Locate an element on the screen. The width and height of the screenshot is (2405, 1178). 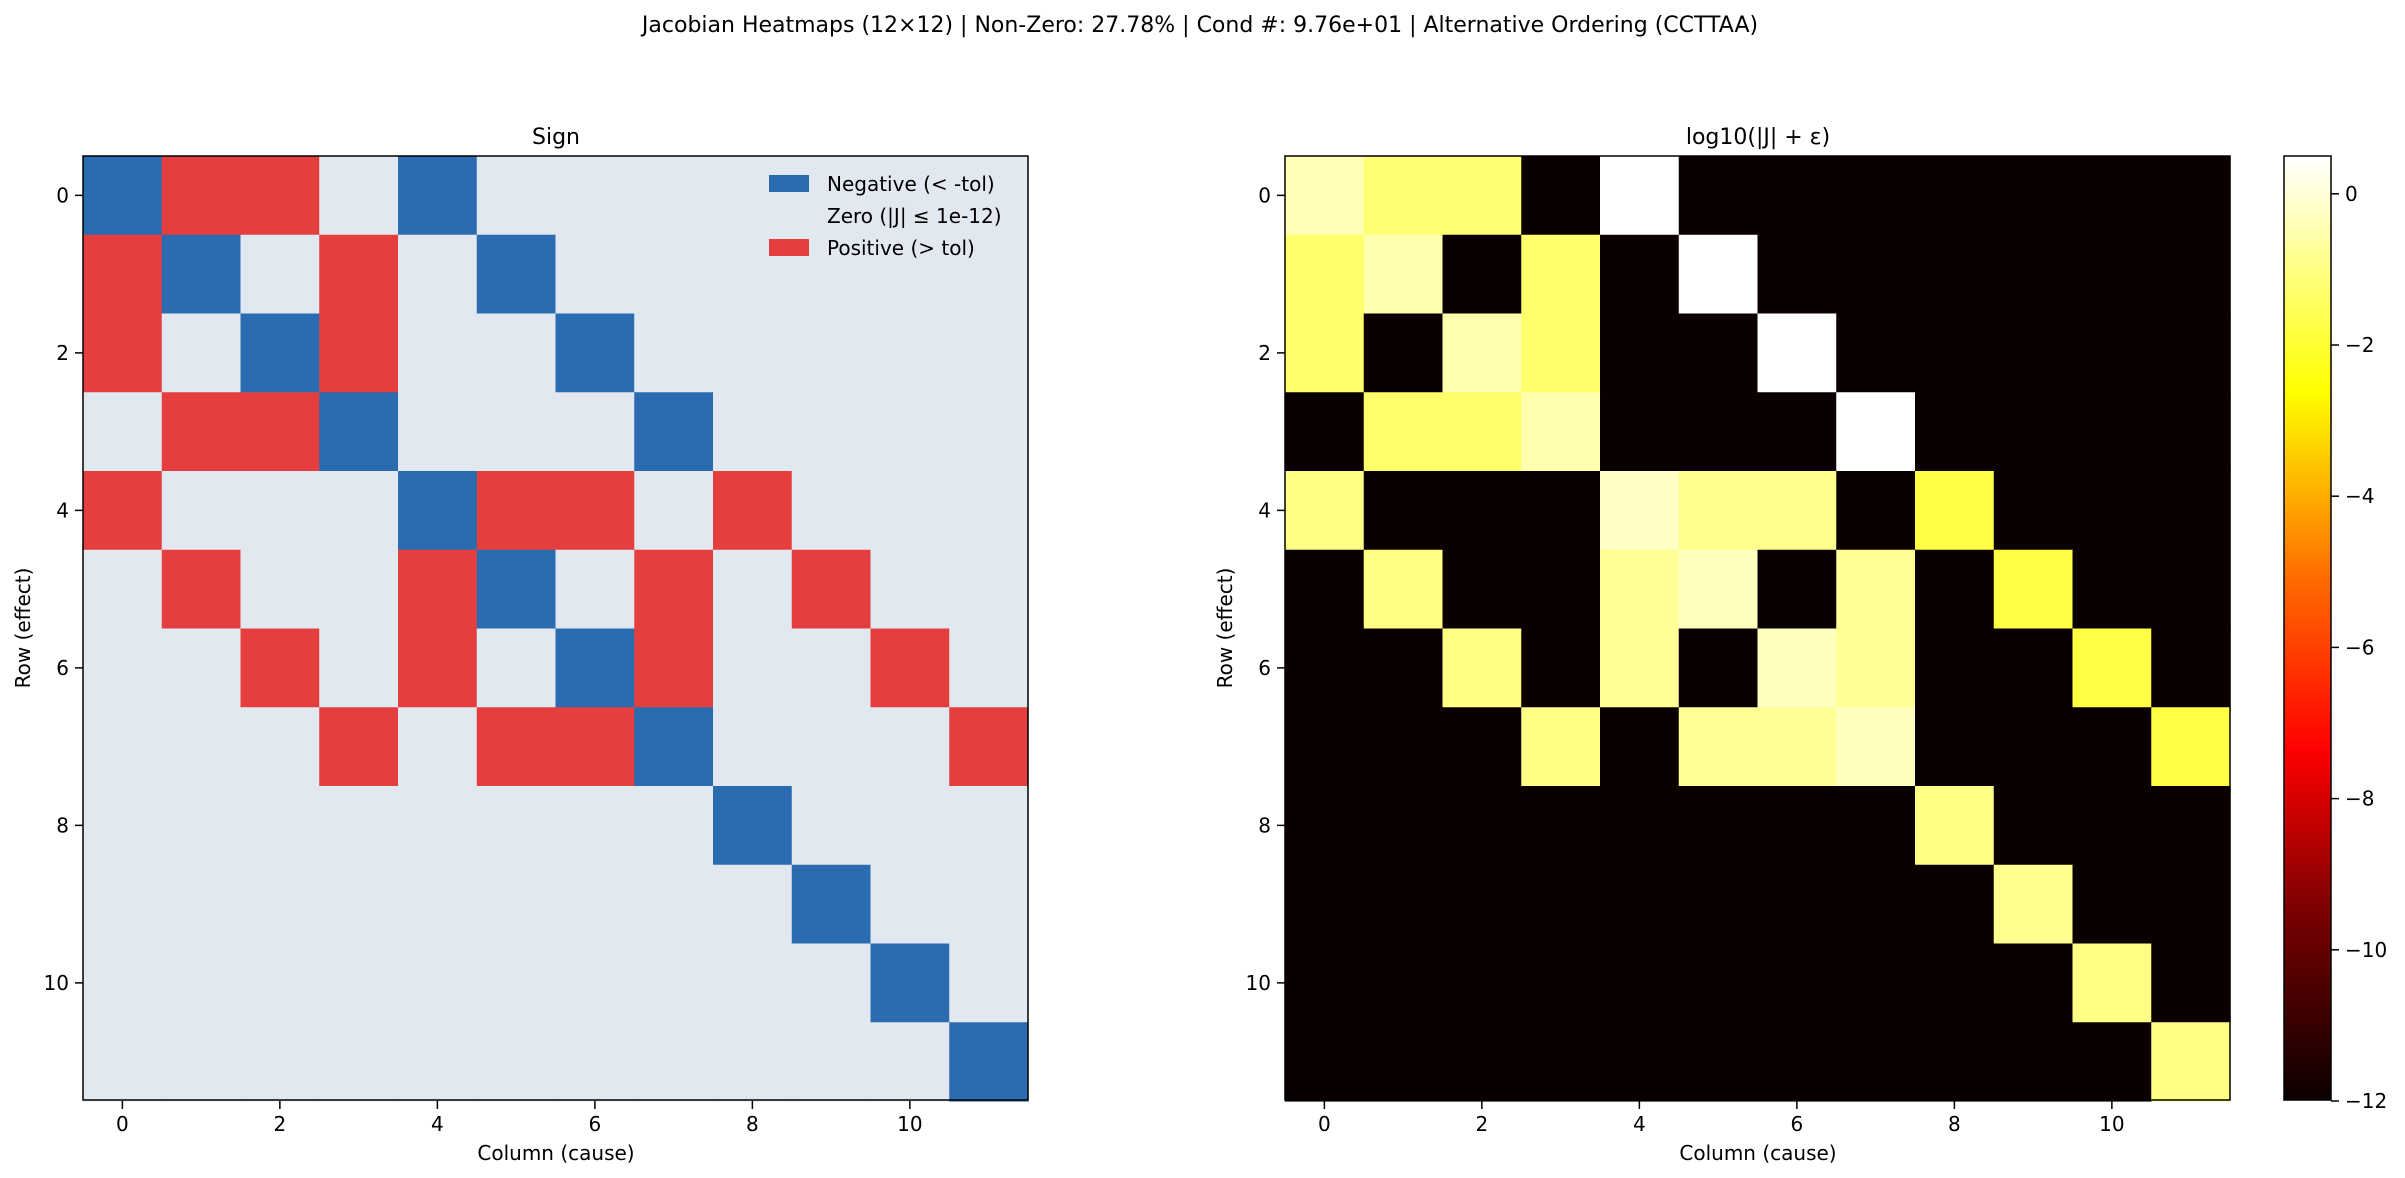
log-x-tick-label: 6 is located at coordinates (1797, 1124).